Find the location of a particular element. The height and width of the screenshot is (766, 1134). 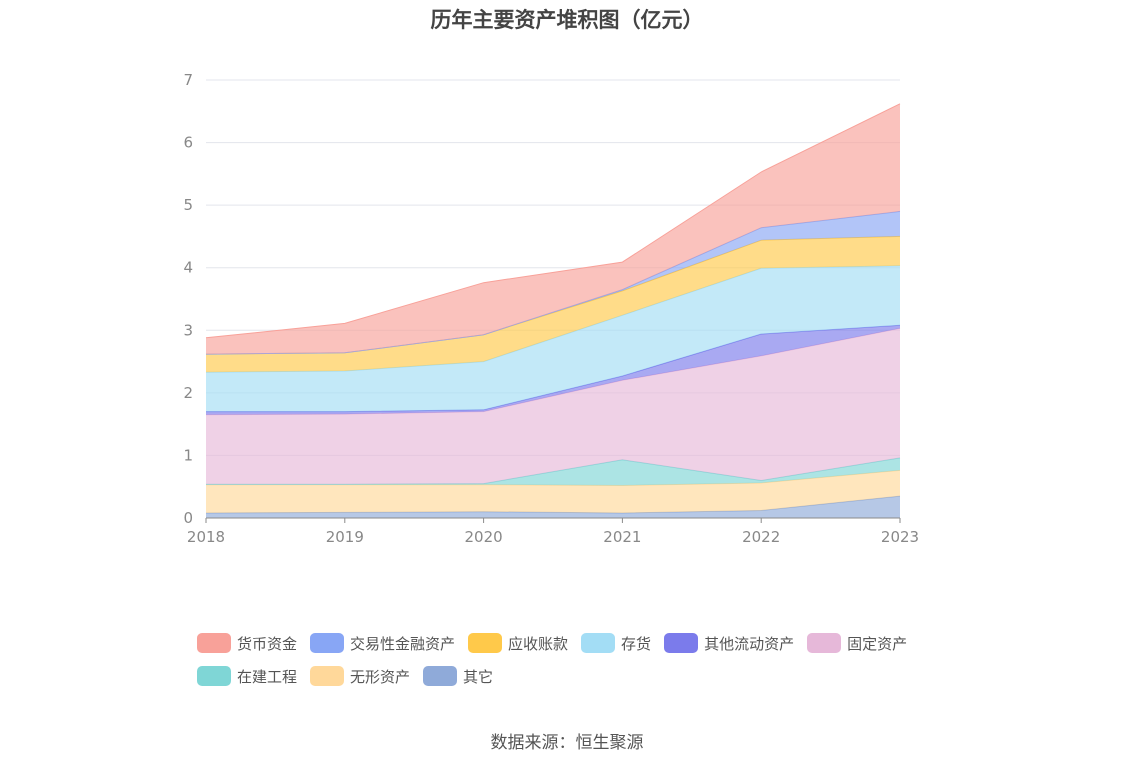

legend-item: 固定资产 is located at coordinates (857, 643).